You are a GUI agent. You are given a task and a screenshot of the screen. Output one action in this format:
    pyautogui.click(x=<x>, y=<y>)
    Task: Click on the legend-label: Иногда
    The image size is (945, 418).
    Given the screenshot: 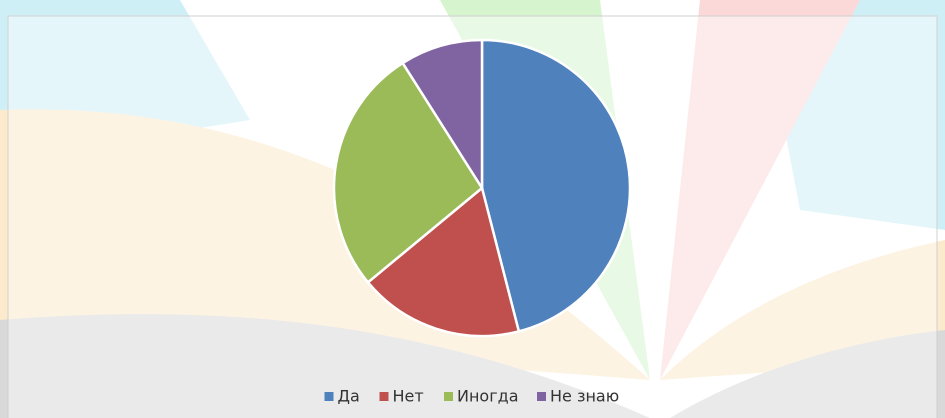 What is the action you would take?
    pyautogui.click(x=488, y=396)
    